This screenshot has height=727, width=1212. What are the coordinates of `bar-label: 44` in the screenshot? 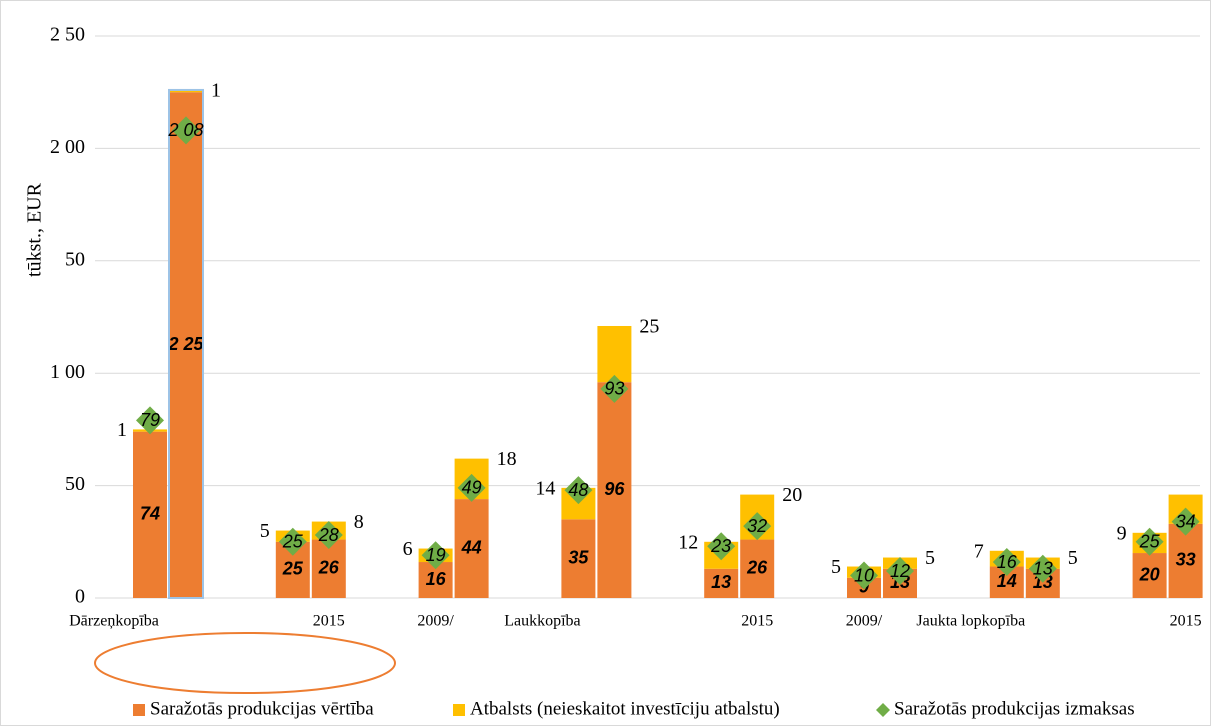 It's located at (471, 547).